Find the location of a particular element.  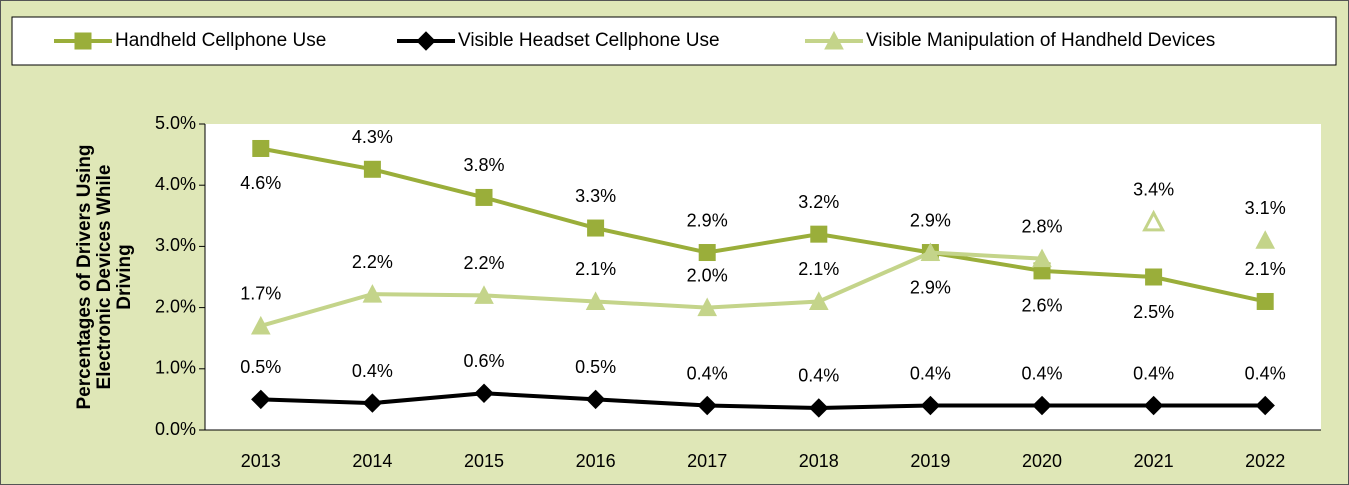

y-tick-label: 2.0% is located at coordinates (175, 306).